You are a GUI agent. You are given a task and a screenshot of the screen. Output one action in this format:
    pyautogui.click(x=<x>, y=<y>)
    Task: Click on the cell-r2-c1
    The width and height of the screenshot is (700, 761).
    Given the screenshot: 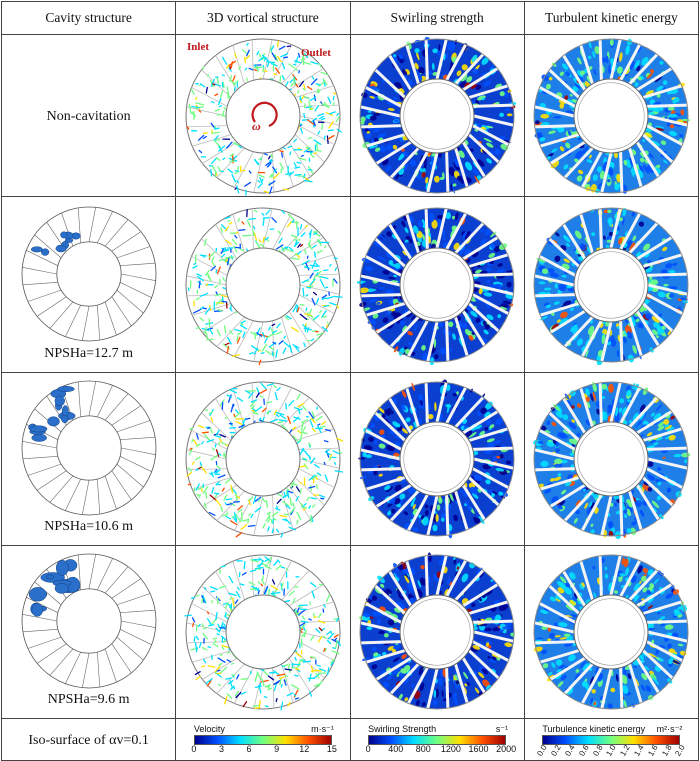 What is the action you would take?
    pyautogui.click(x=263, y=459)
    